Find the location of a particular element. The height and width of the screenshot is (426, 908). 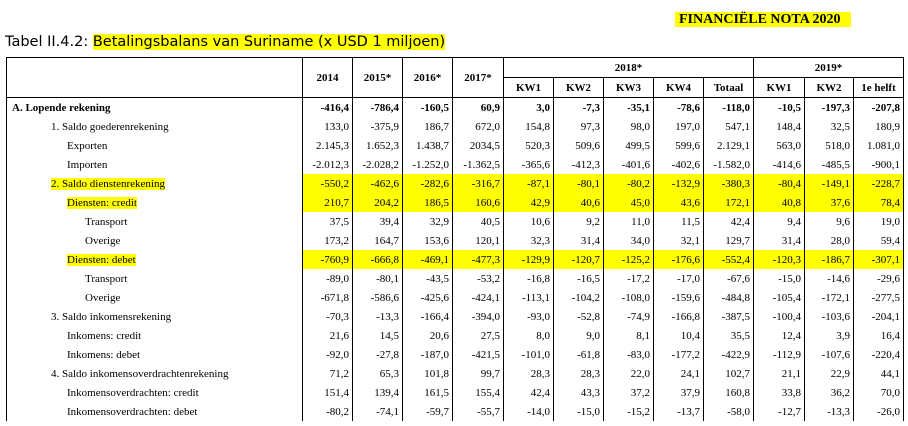

table-cell: -104,2 is located at coordinates (578, 297).